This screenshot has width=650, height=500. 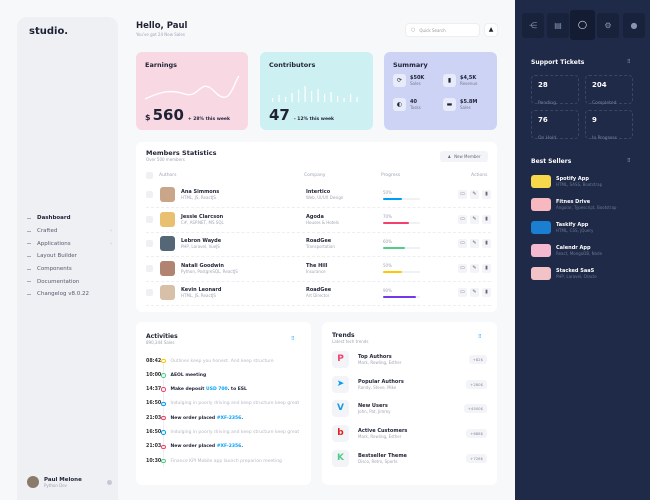 I want to click on best-seller-item: Taskify App HTML, CSS, jQuery, so click(x=562, y=227).